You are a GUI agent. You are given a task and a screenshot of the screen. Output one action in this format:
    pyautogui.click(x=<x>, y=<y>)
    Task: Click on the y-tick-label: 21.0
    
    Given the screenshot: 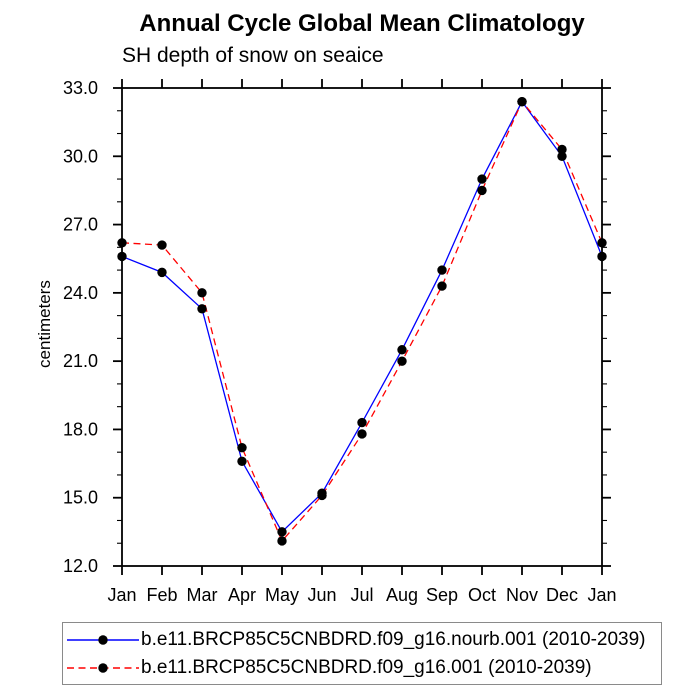 What is the action you would take?
    pyautogui.click(x=80, y=361)
    